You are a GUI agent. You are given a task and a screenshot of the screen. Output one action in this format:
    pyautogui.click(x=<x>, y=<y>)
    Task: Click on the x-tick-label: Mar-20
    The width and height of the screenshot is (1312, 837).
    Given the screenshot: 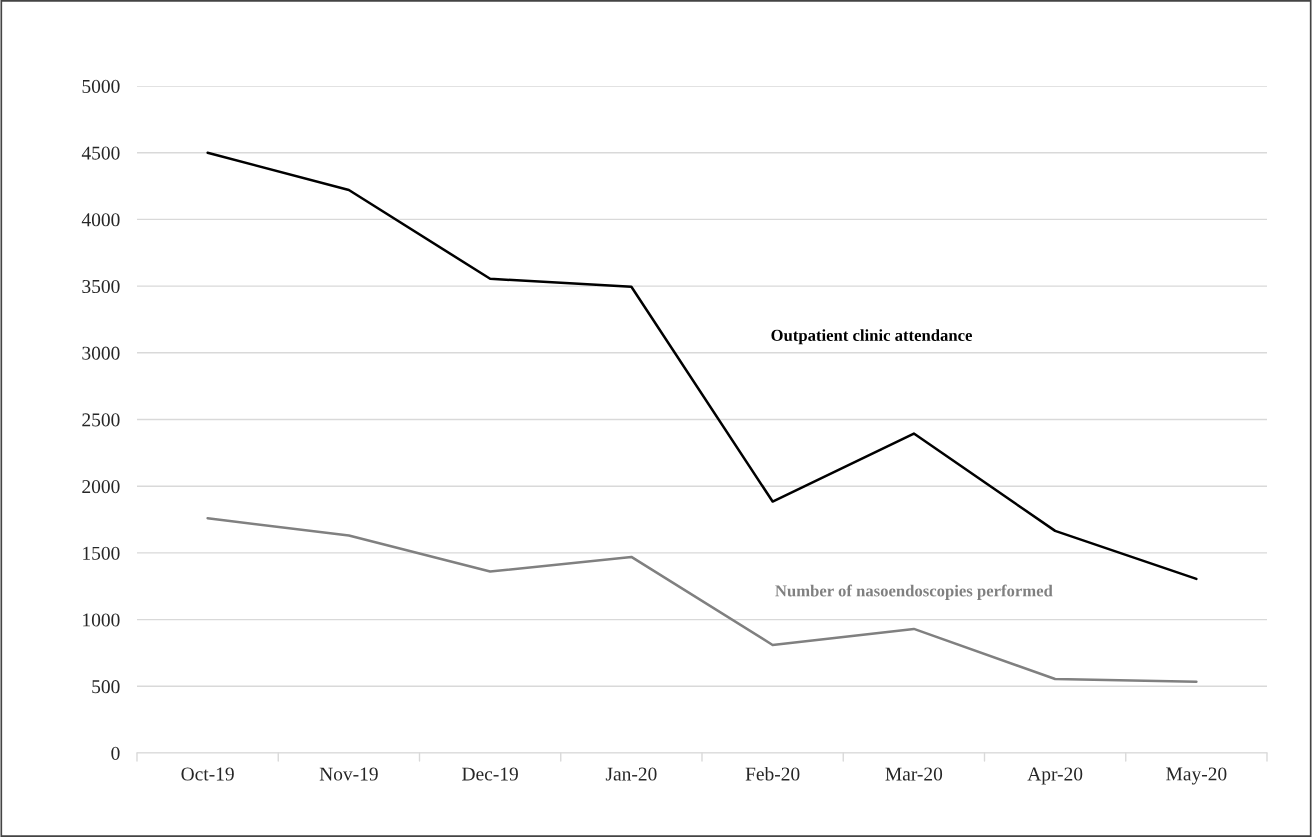 What is the action you would take?
    pyautogui.click(x=914, y=774)
    